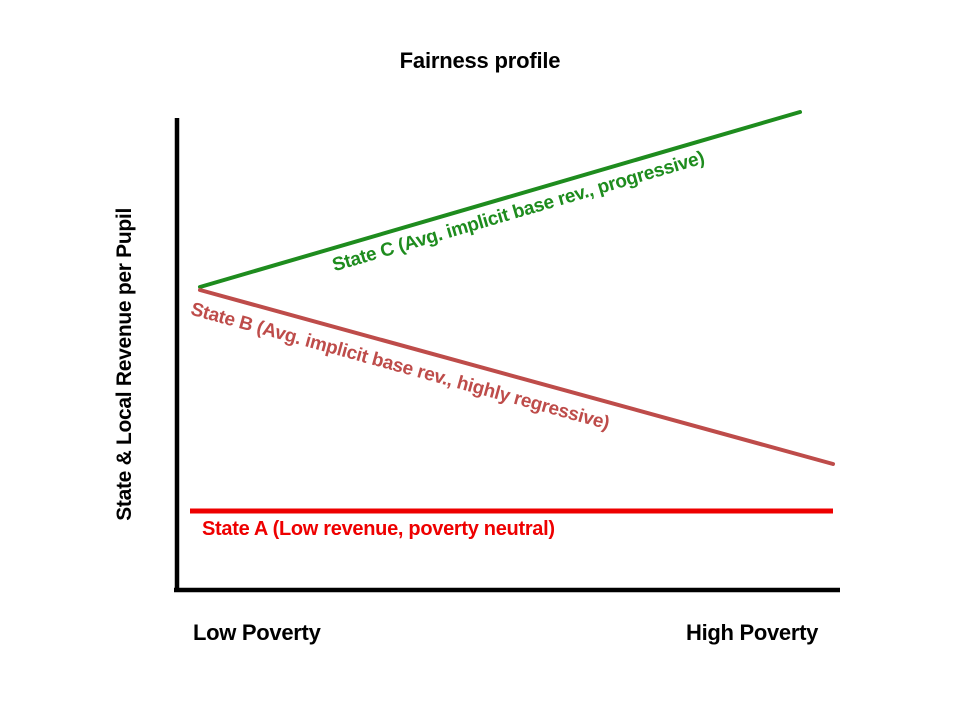 The width and height of the screenshot is (960, 720). Describe the element at coordinates (257, 632) in the screenshot. I see `x-axis-label-low-poverty: Low Poverty` at that location.